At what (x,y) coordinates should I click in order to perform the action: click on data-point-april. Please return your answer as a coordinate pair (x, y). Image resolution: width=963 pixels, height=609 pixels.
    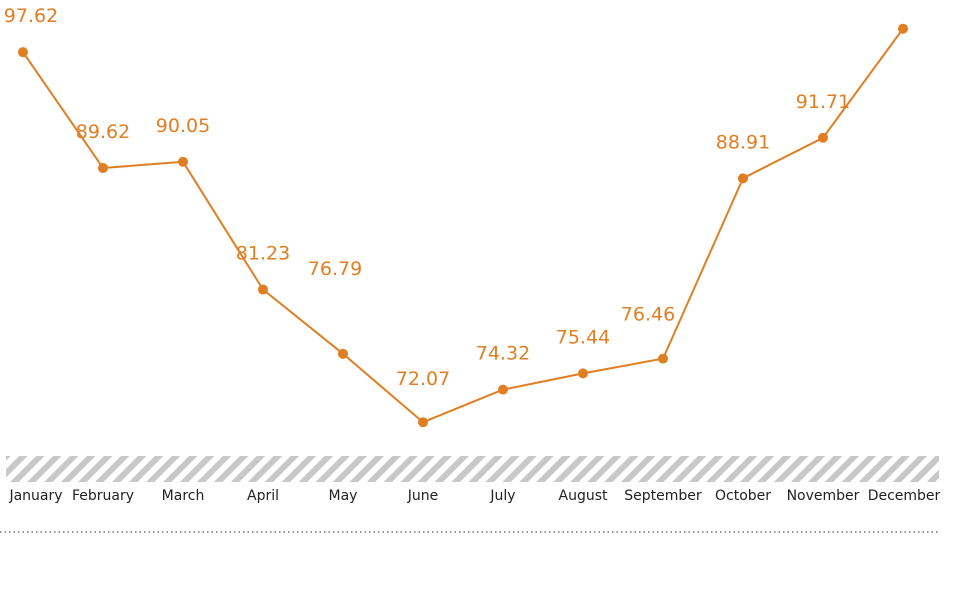
    Looking at the image, I should click on (263, 289).